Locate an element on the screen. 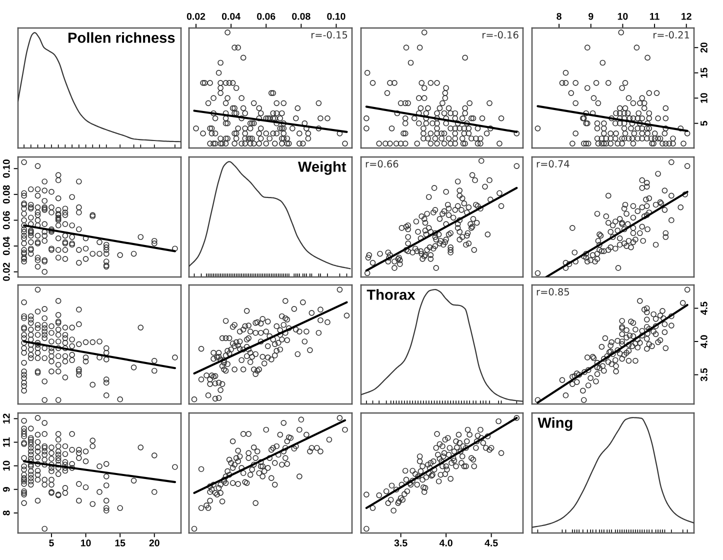 Image resolution: width=723 pixels, height=560 pixels. y-tick-label: 15 is located at coordinates (704, 73).